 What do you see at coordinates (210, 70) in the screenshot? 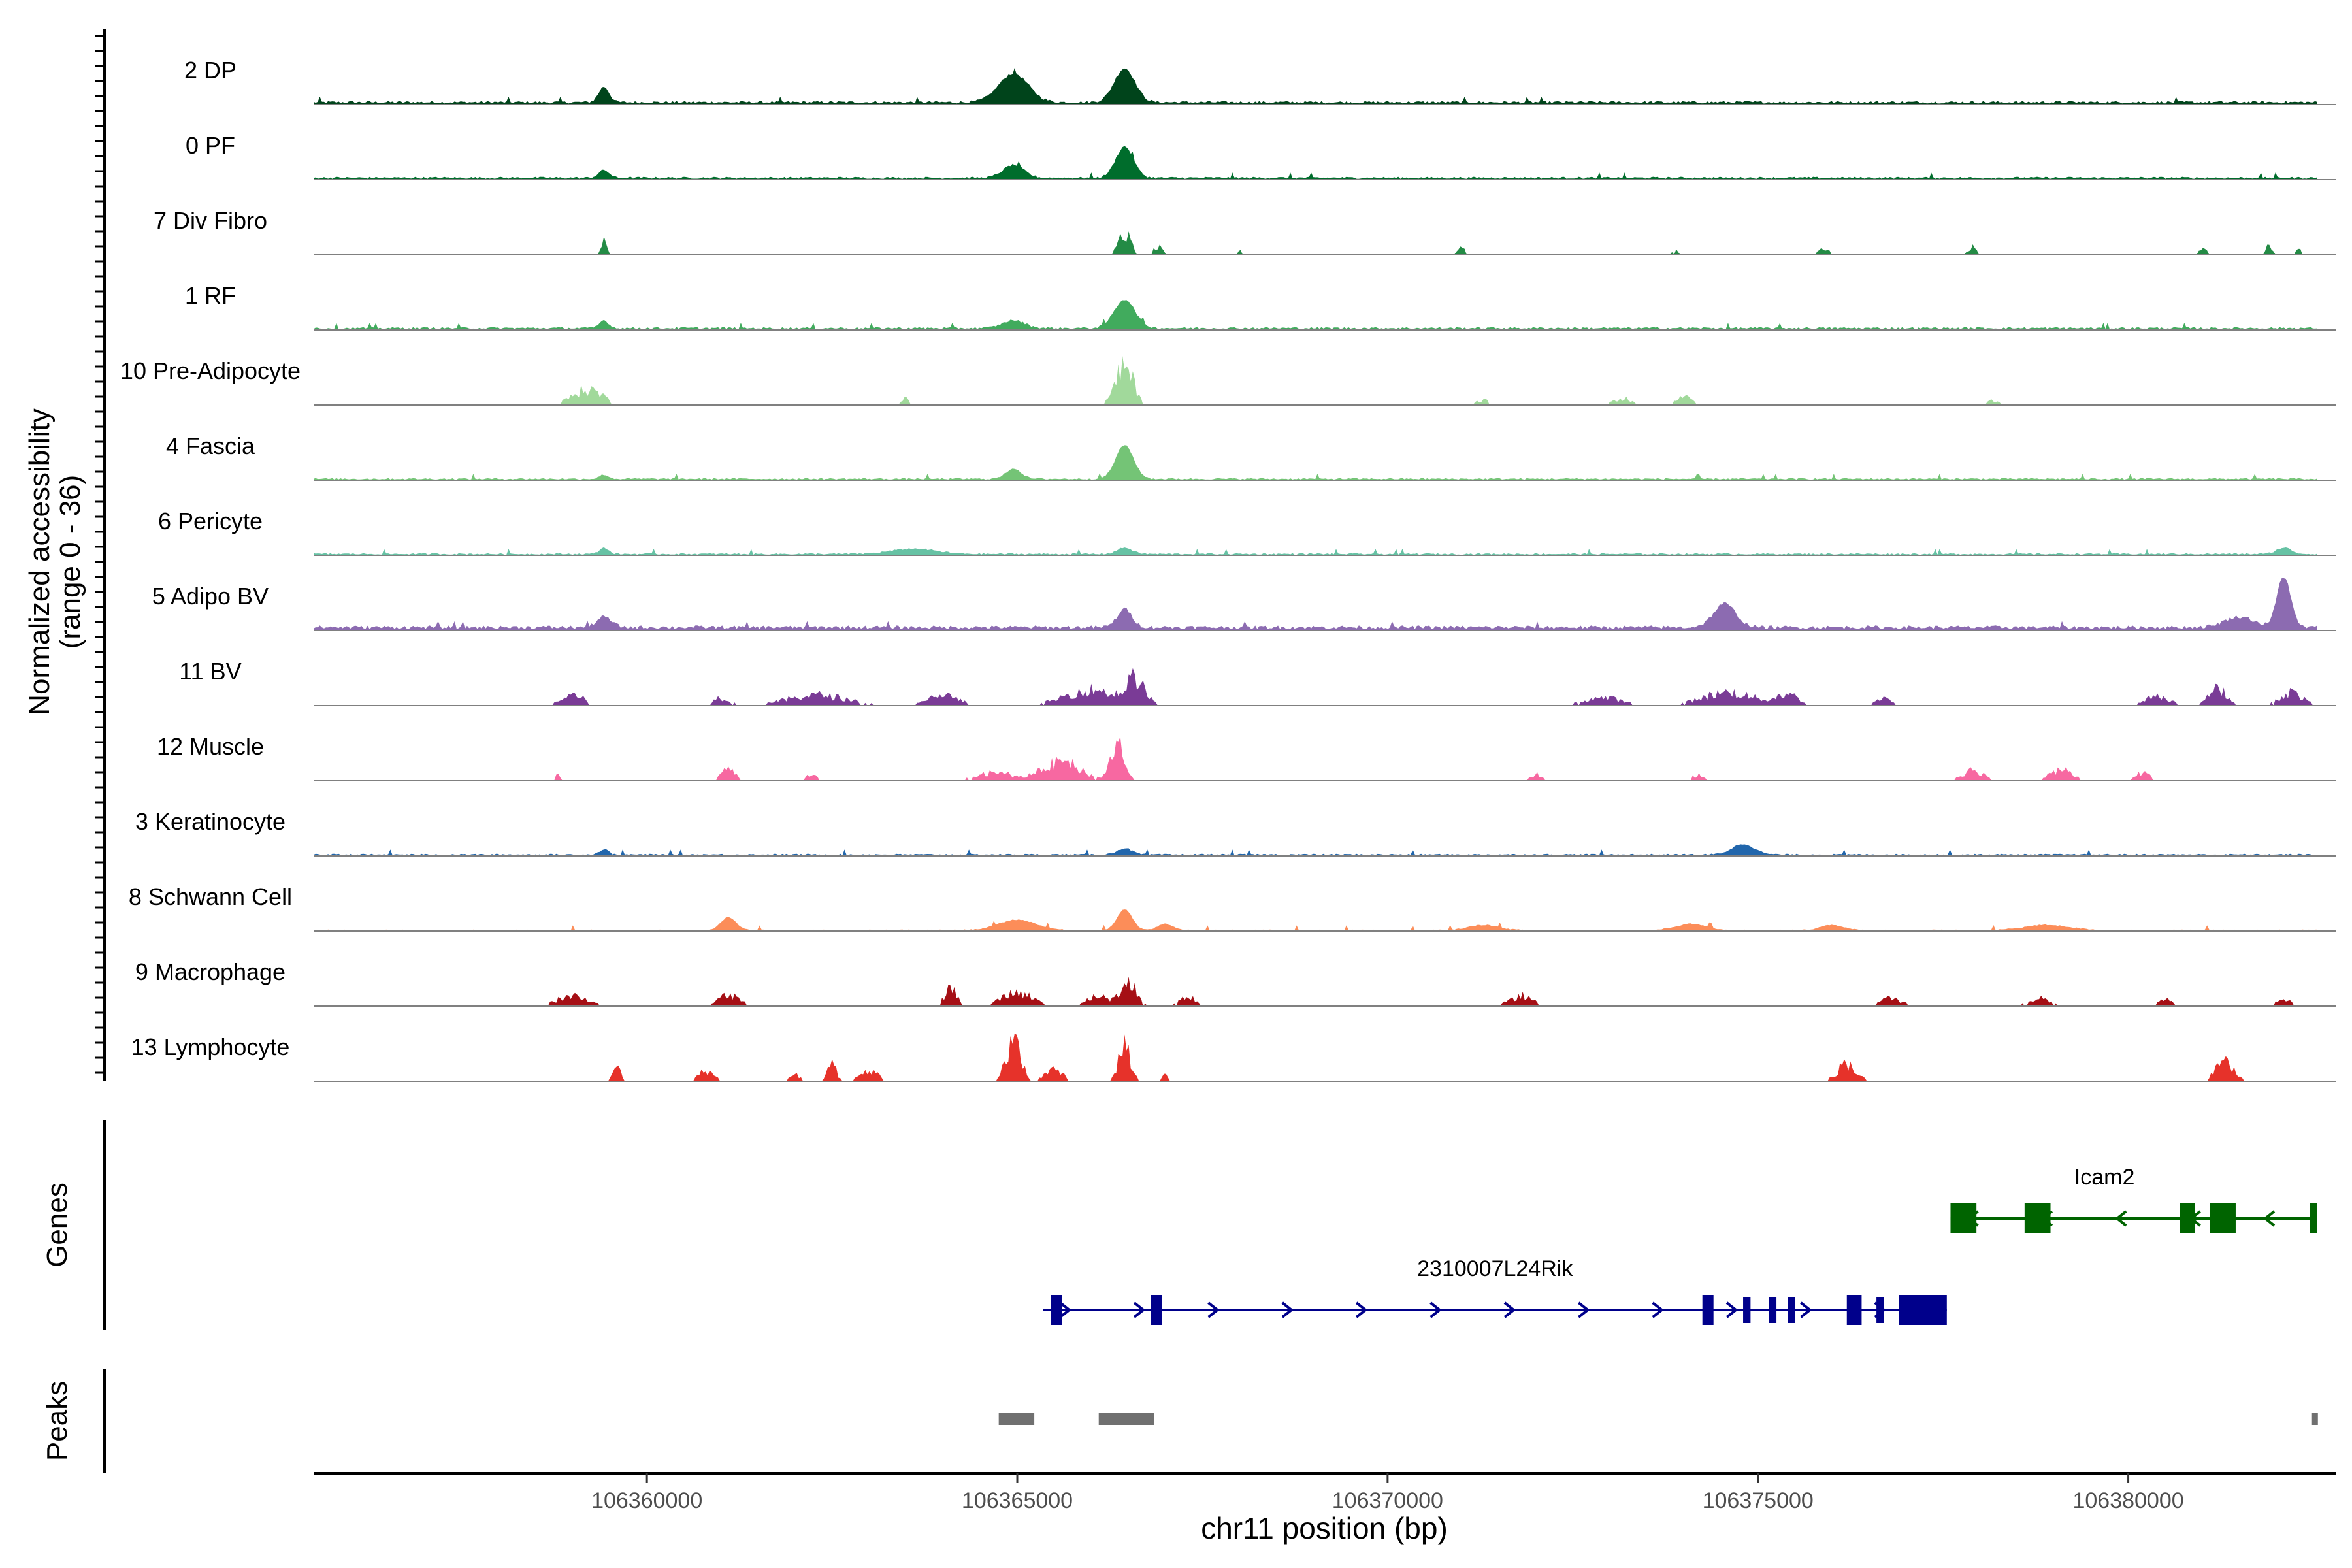
I see `track-label: 2 DP` at bounding box center [210, 70].